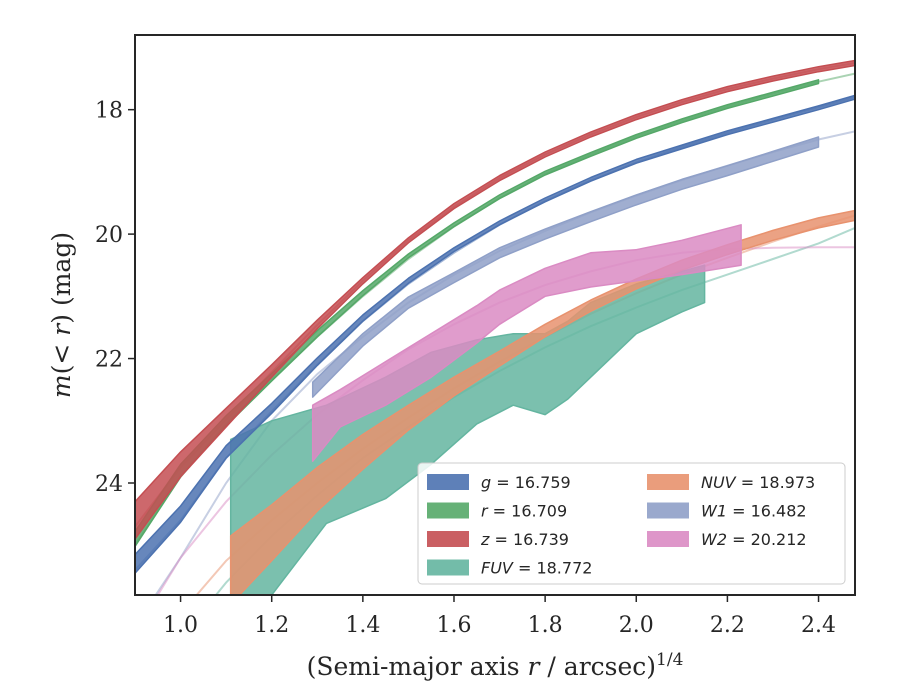 Image resolution: width=900 pixels, height=700 pixels. I want to click on legend-swatch-w1, so click(668, 510).